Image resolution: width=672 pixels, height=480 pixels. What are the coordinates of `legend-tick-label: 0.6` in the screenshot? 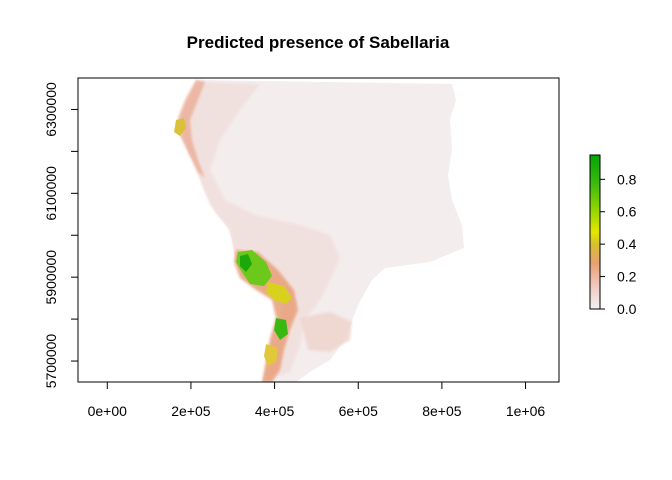 It's located at (627, 212).